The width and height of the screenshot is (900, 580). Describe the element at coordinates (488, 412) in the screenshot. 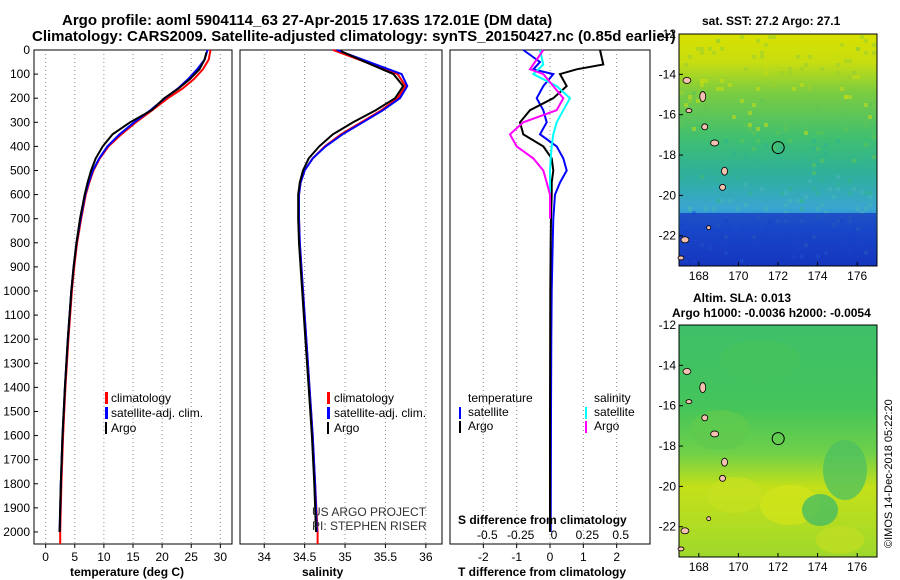

I see `legend-label-temp-satellite: satellite` at that location.